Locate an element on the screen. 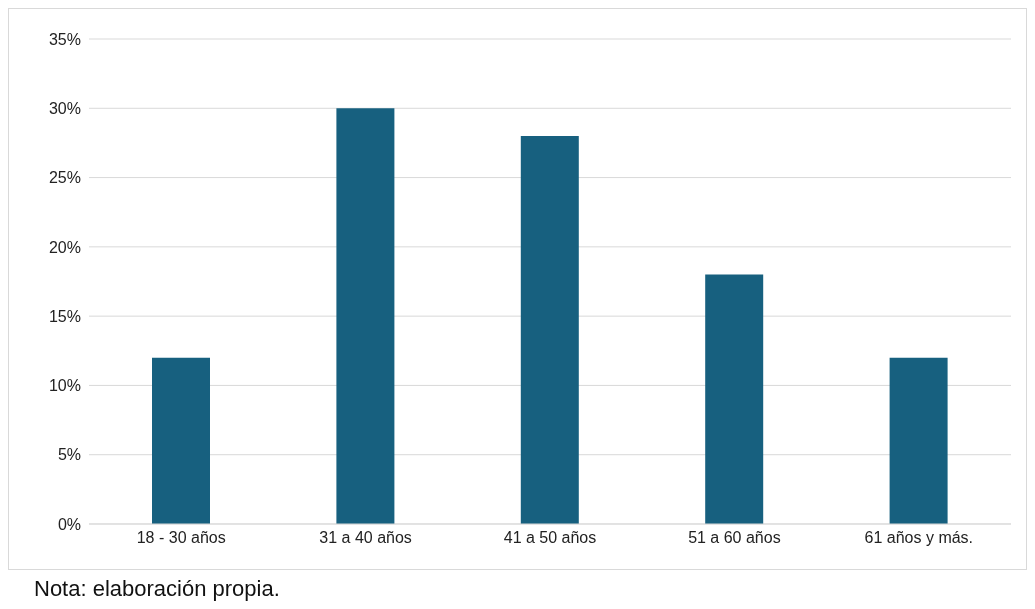  x-tick-label: 51 a 60 años is located at coordinates (734, 538).